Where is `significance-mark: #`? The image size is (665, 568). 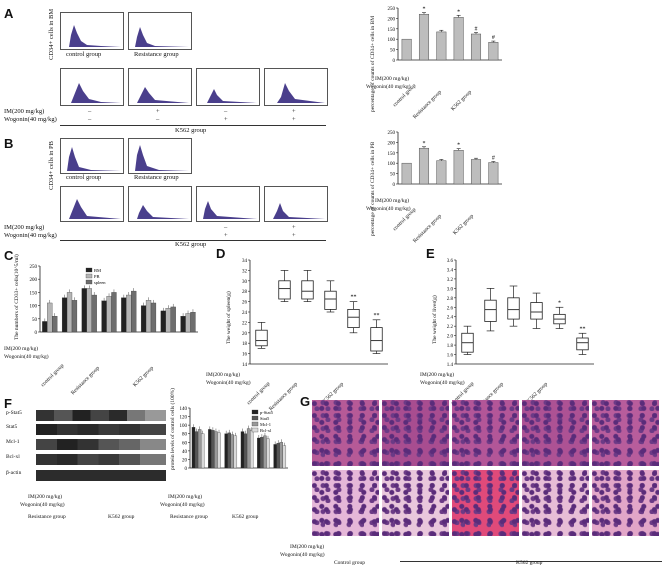 significance-mark: # is located at coordinates (476, 30).